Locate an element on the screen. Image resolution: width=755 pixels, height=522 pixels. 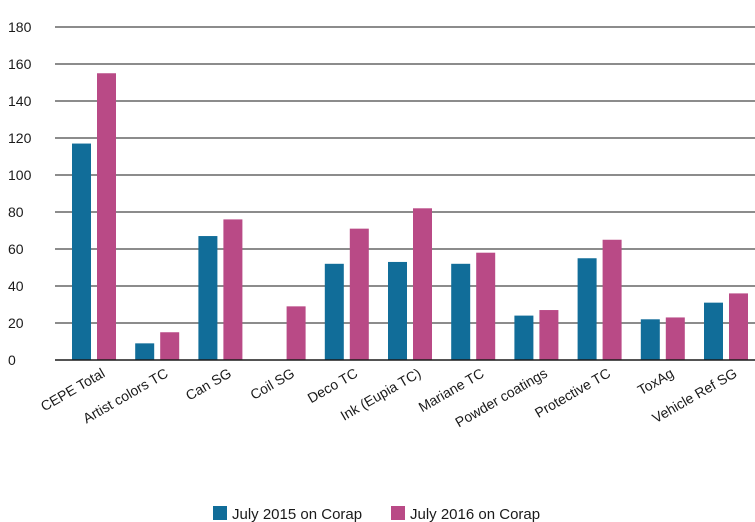
y-tick-label: 40 is located at coordinates (16, 286).